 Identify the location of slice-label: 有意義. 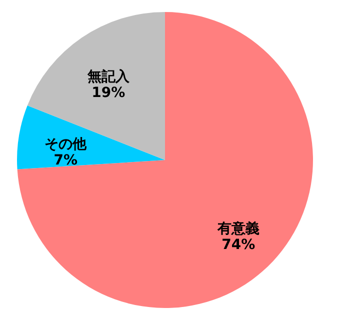
(238, 228).